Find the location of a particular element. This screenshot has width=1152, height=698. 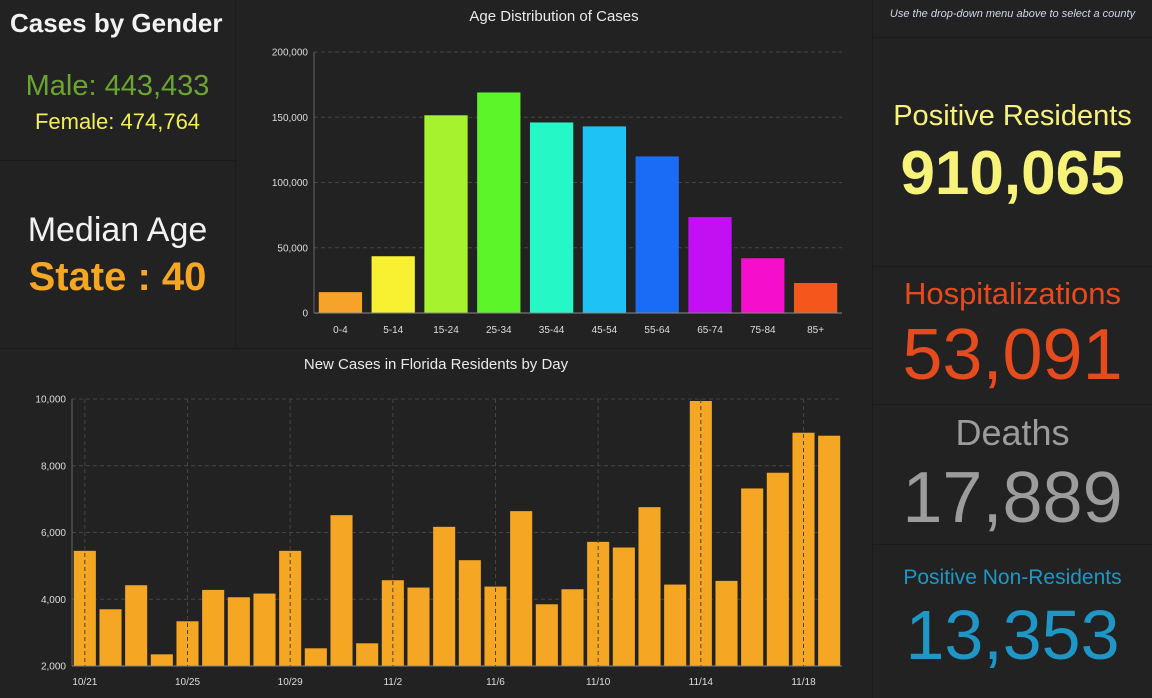

bar-11/1 is located at coordinates (367, 654).